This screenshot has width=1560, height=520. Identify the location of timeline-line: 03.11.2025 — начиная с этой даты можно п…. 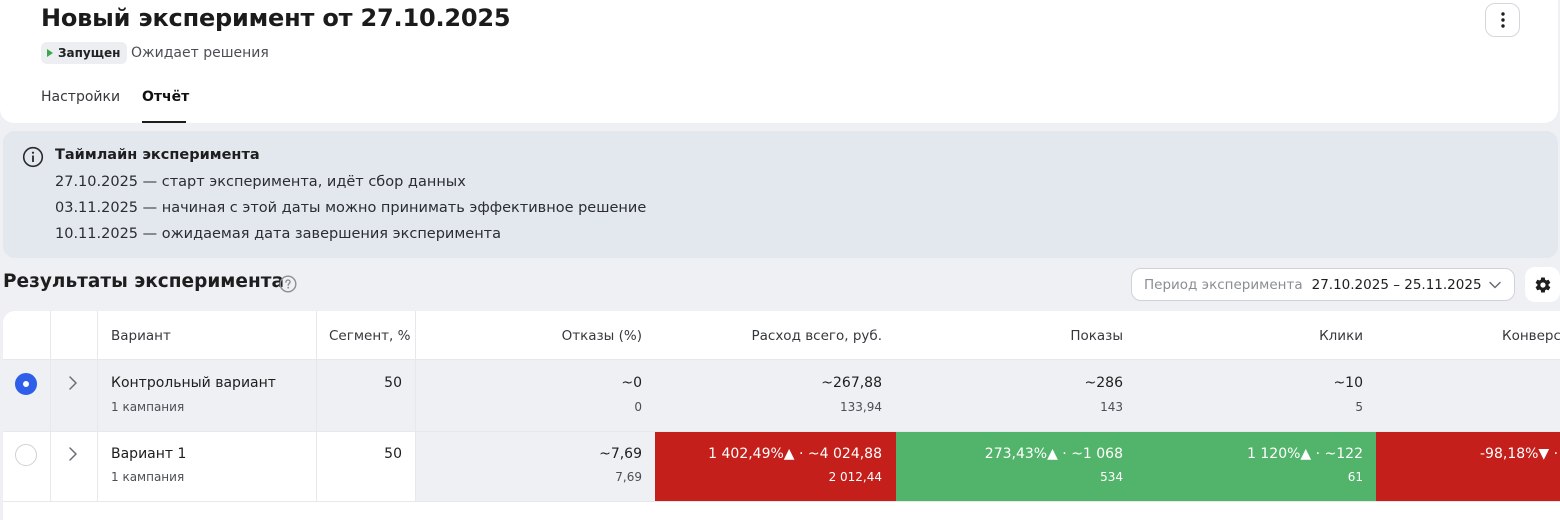
(351, 208).